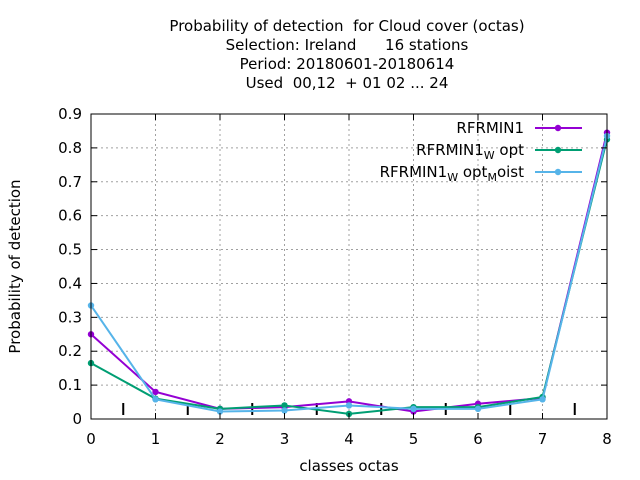 The height and width of the screenshot is (480, 640). What do you see at coordinates (543, 439) in the screenshot?
I see `x-tick-label: 7` at bounding box center [543, 439].